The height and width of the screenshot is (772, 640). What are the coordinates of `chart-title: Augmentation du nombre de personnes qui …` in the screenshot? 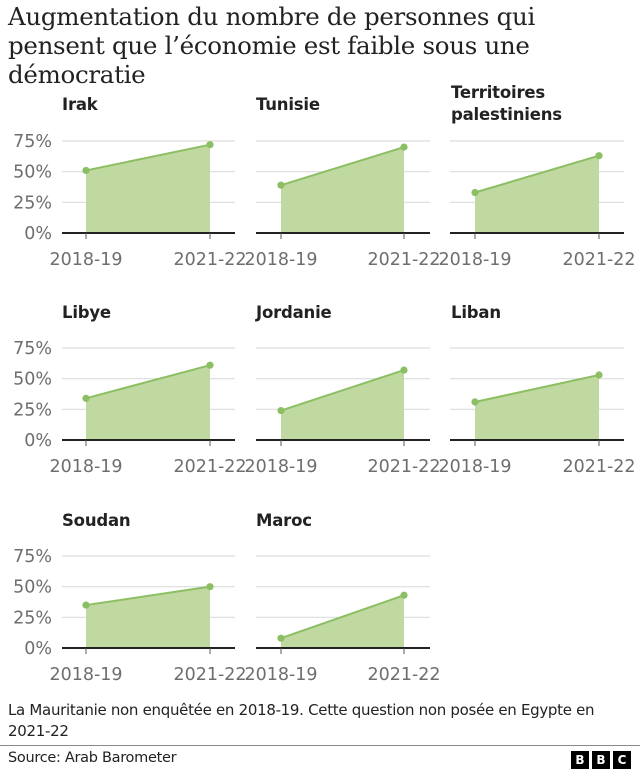 It's located at (272, 45).